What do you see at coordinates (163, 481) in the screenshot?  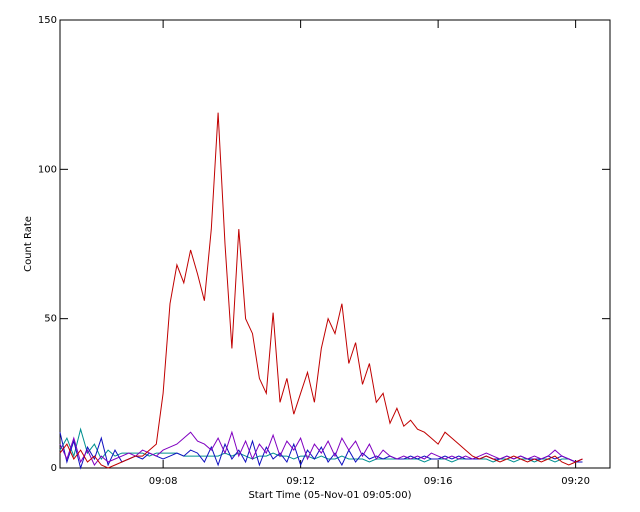 I see `x-tick-label: 09:08` at bounding box center [163, 481].